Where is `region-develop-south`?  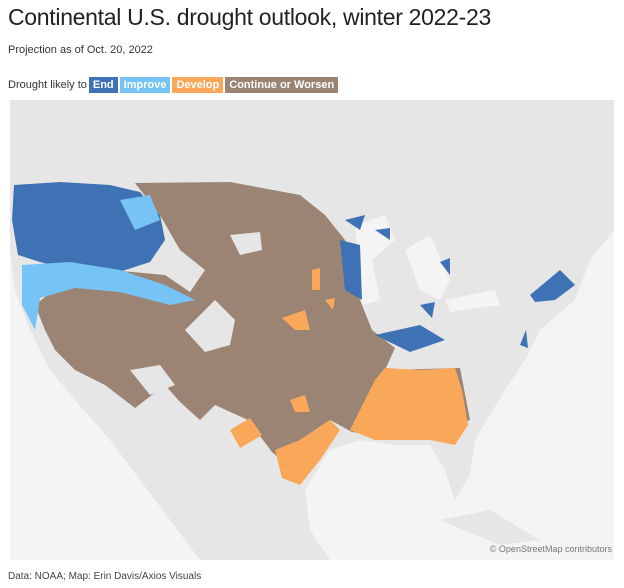
region-develop-south is located at coordinates (409, 406).